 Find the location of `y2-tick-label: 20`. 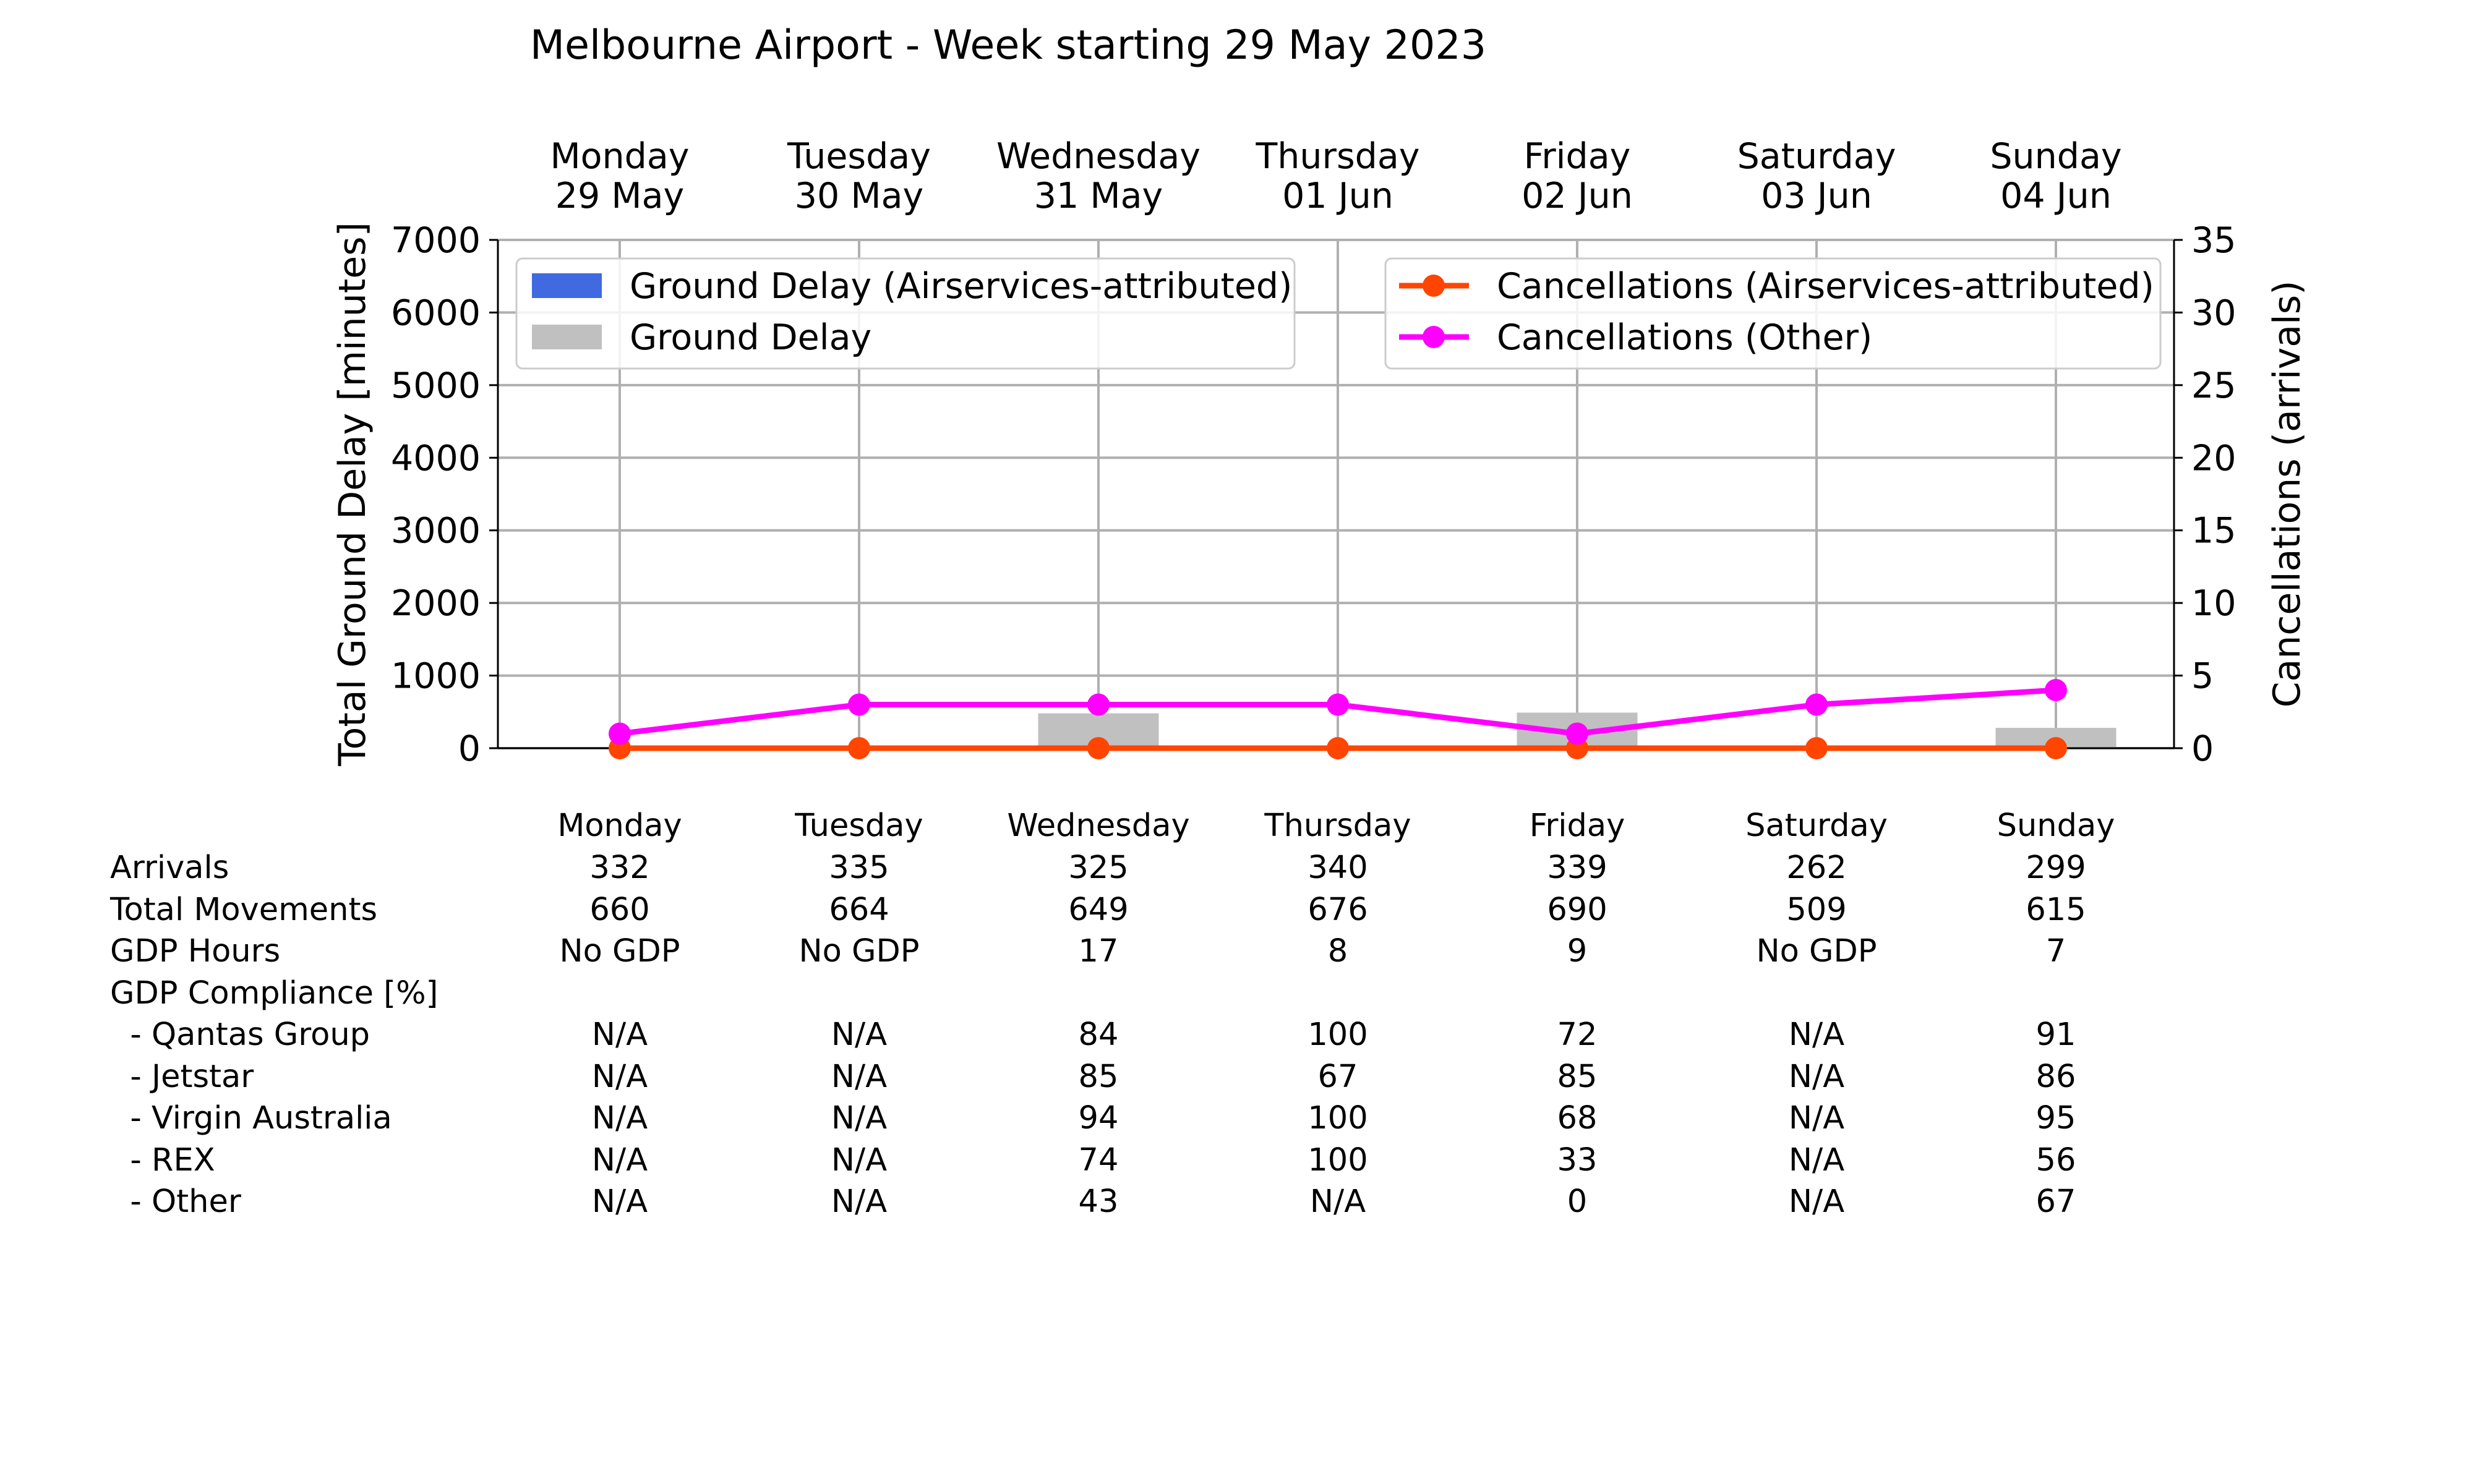

y2-tick-label: 20 is located at coordinates (2213, 458).